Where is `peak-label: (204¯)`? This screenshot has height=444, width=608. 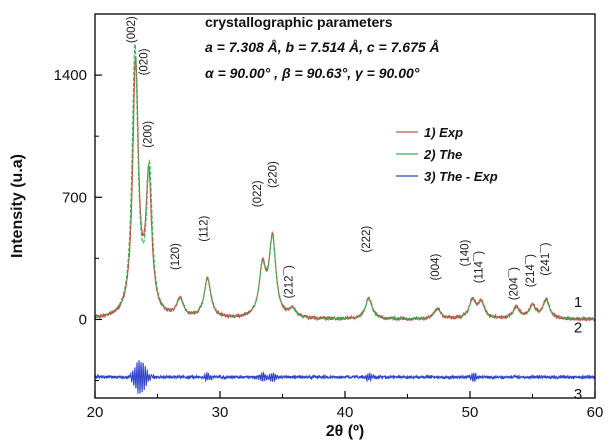 peak-label: (204¯) is located at coordinates (515, 283).